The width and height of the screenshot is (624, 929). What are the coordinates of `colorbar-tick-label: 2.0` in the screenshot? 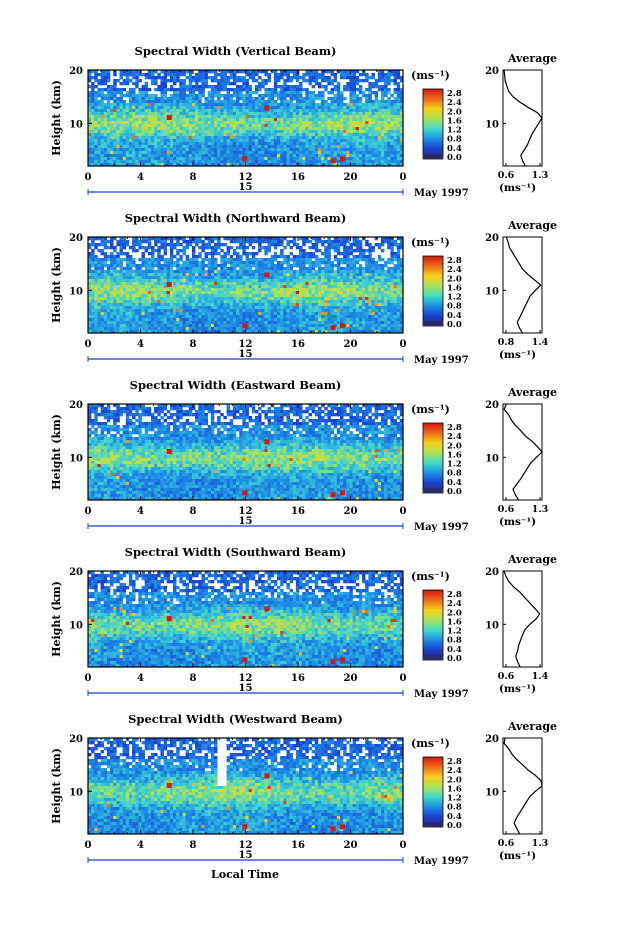 It's located at (454, 112).